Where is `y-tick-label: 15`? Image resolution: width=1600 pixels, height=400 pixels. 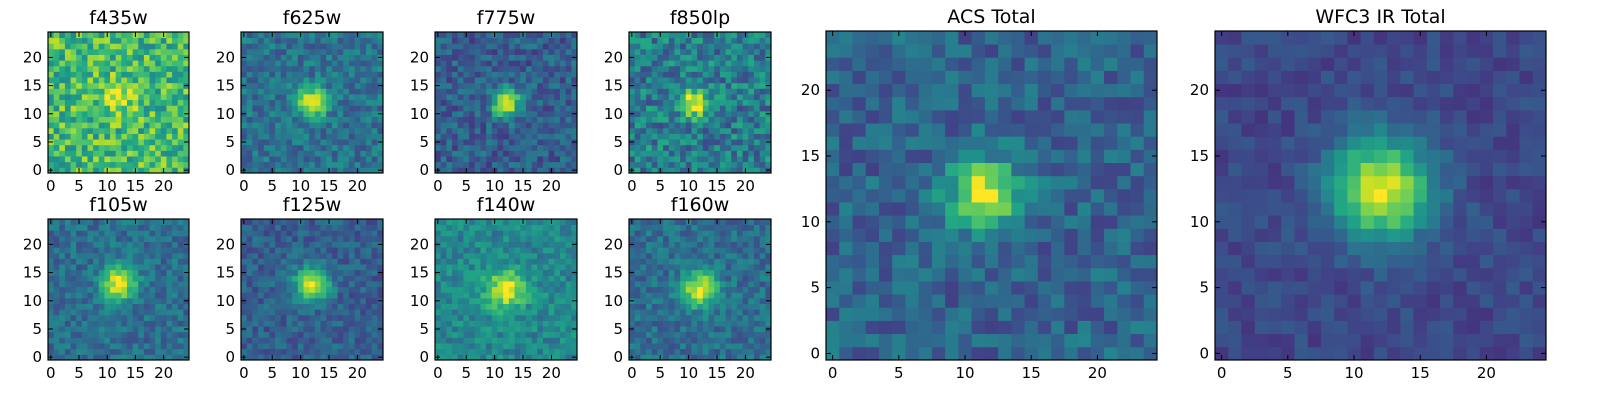
y-tick-label: 15 is located at coordinates (613, 86).